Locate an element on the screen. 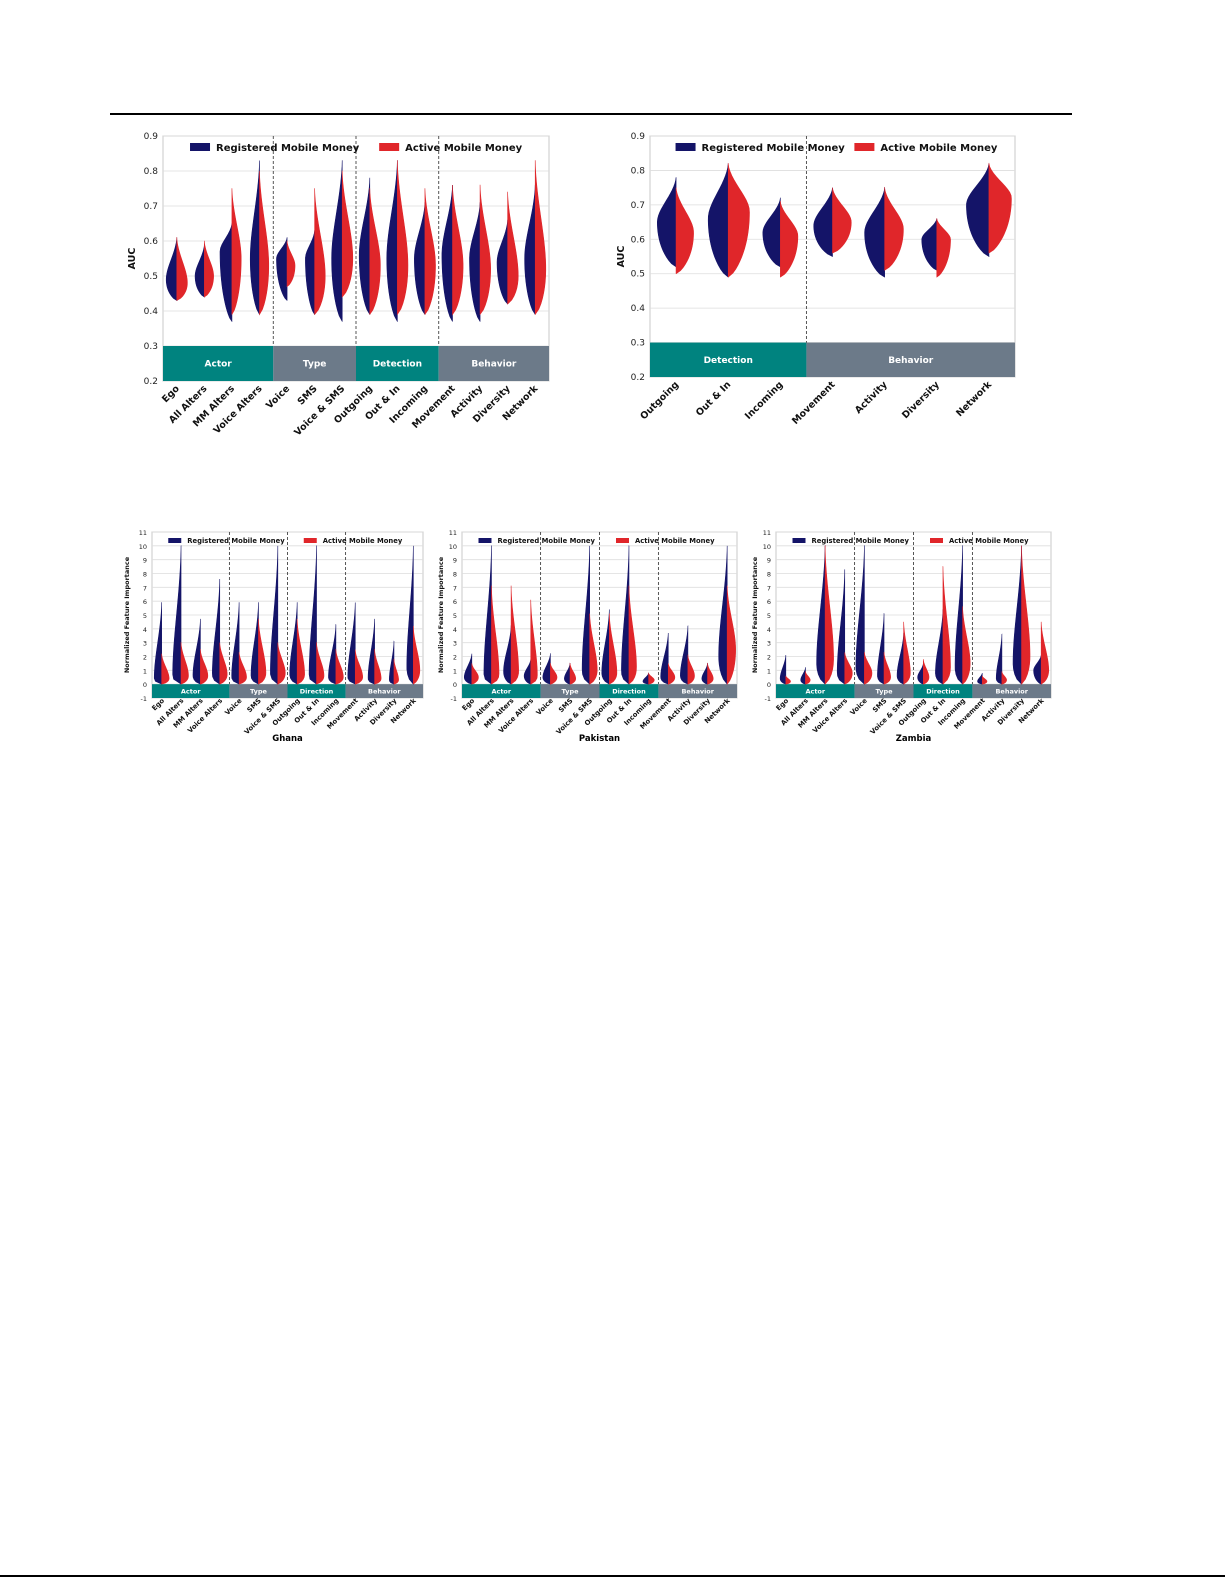 Image resolution: width=1225 pixels, height=1585 pixels. y-tick-label: 10 is located at coordinates (767, 547).